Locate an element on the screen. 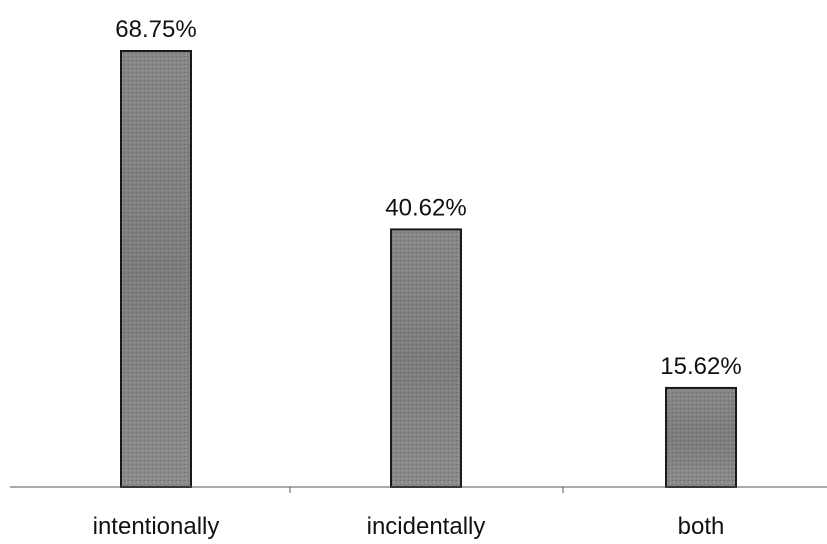 This screenshot has height=544, width=827. category-labels-layer: intentionally incidentally both is located at coordinates (409, 526).